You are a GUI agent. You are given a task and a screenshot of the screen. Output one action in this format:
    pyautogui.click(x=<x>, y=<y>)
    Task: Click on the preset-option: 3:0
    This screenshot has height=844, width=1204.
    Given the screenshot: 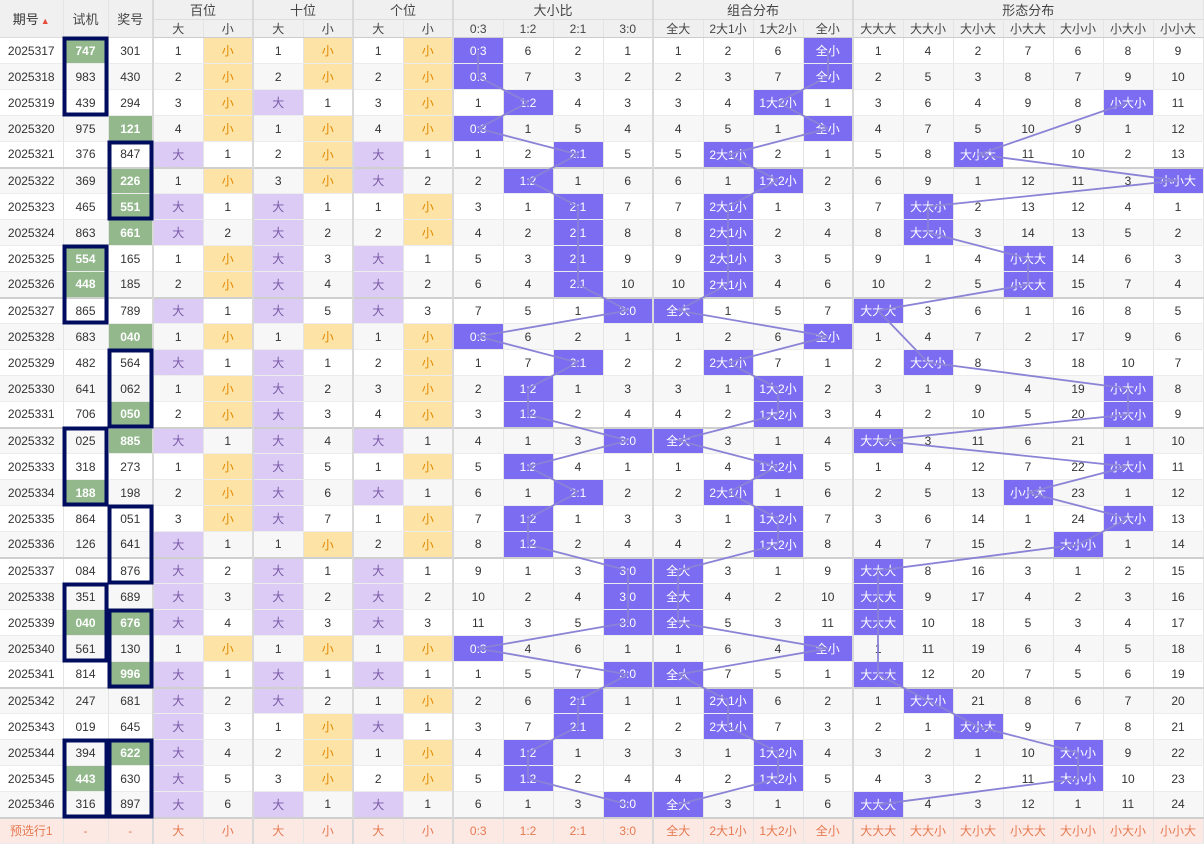 What is the action you would take?
    pyautogui.click(x=628, y=830)
    